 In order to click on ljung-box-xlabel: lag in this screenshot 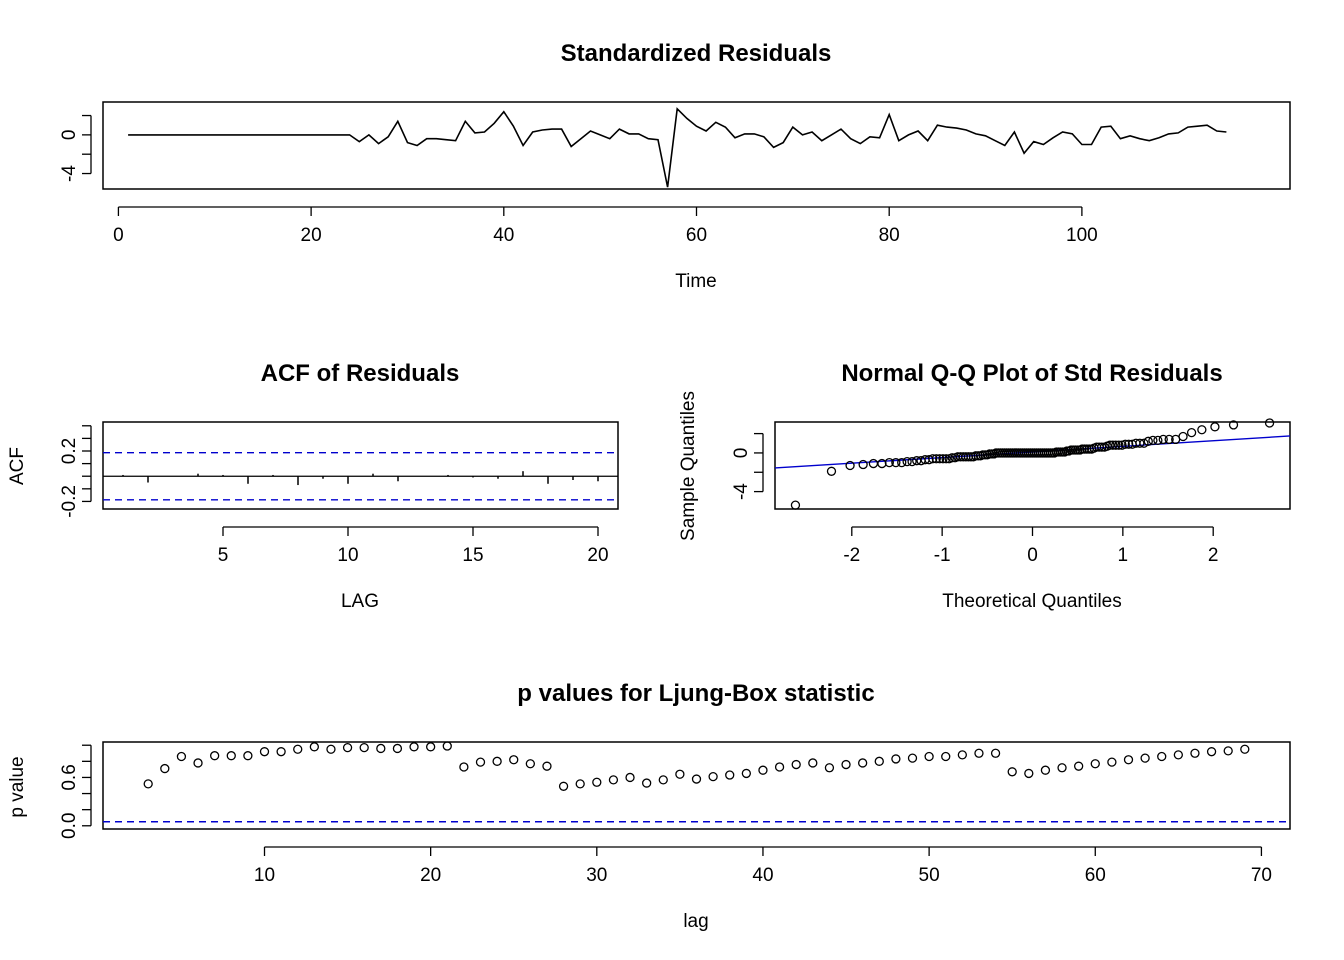, I will do `click(695, 921)`.